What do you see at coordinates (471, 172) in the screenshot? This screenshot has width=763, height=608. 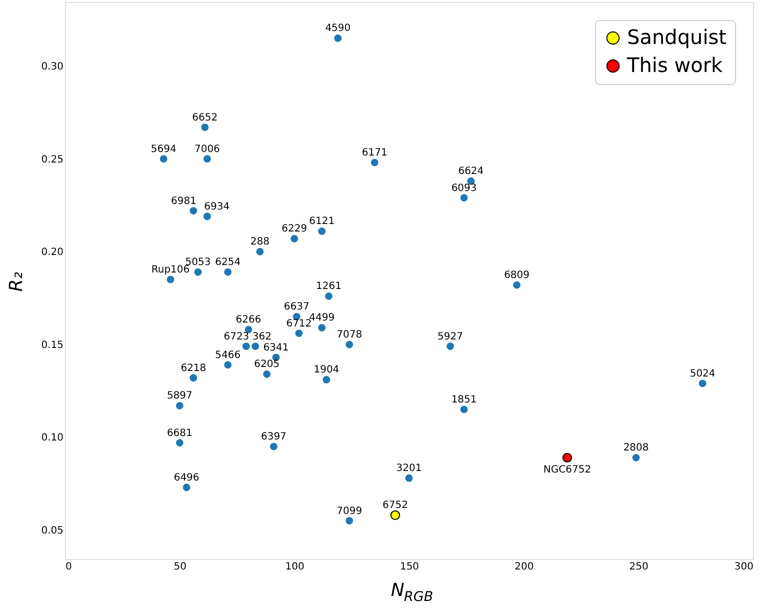 I see `annotation: 6624` at bounding box center [471, 172].